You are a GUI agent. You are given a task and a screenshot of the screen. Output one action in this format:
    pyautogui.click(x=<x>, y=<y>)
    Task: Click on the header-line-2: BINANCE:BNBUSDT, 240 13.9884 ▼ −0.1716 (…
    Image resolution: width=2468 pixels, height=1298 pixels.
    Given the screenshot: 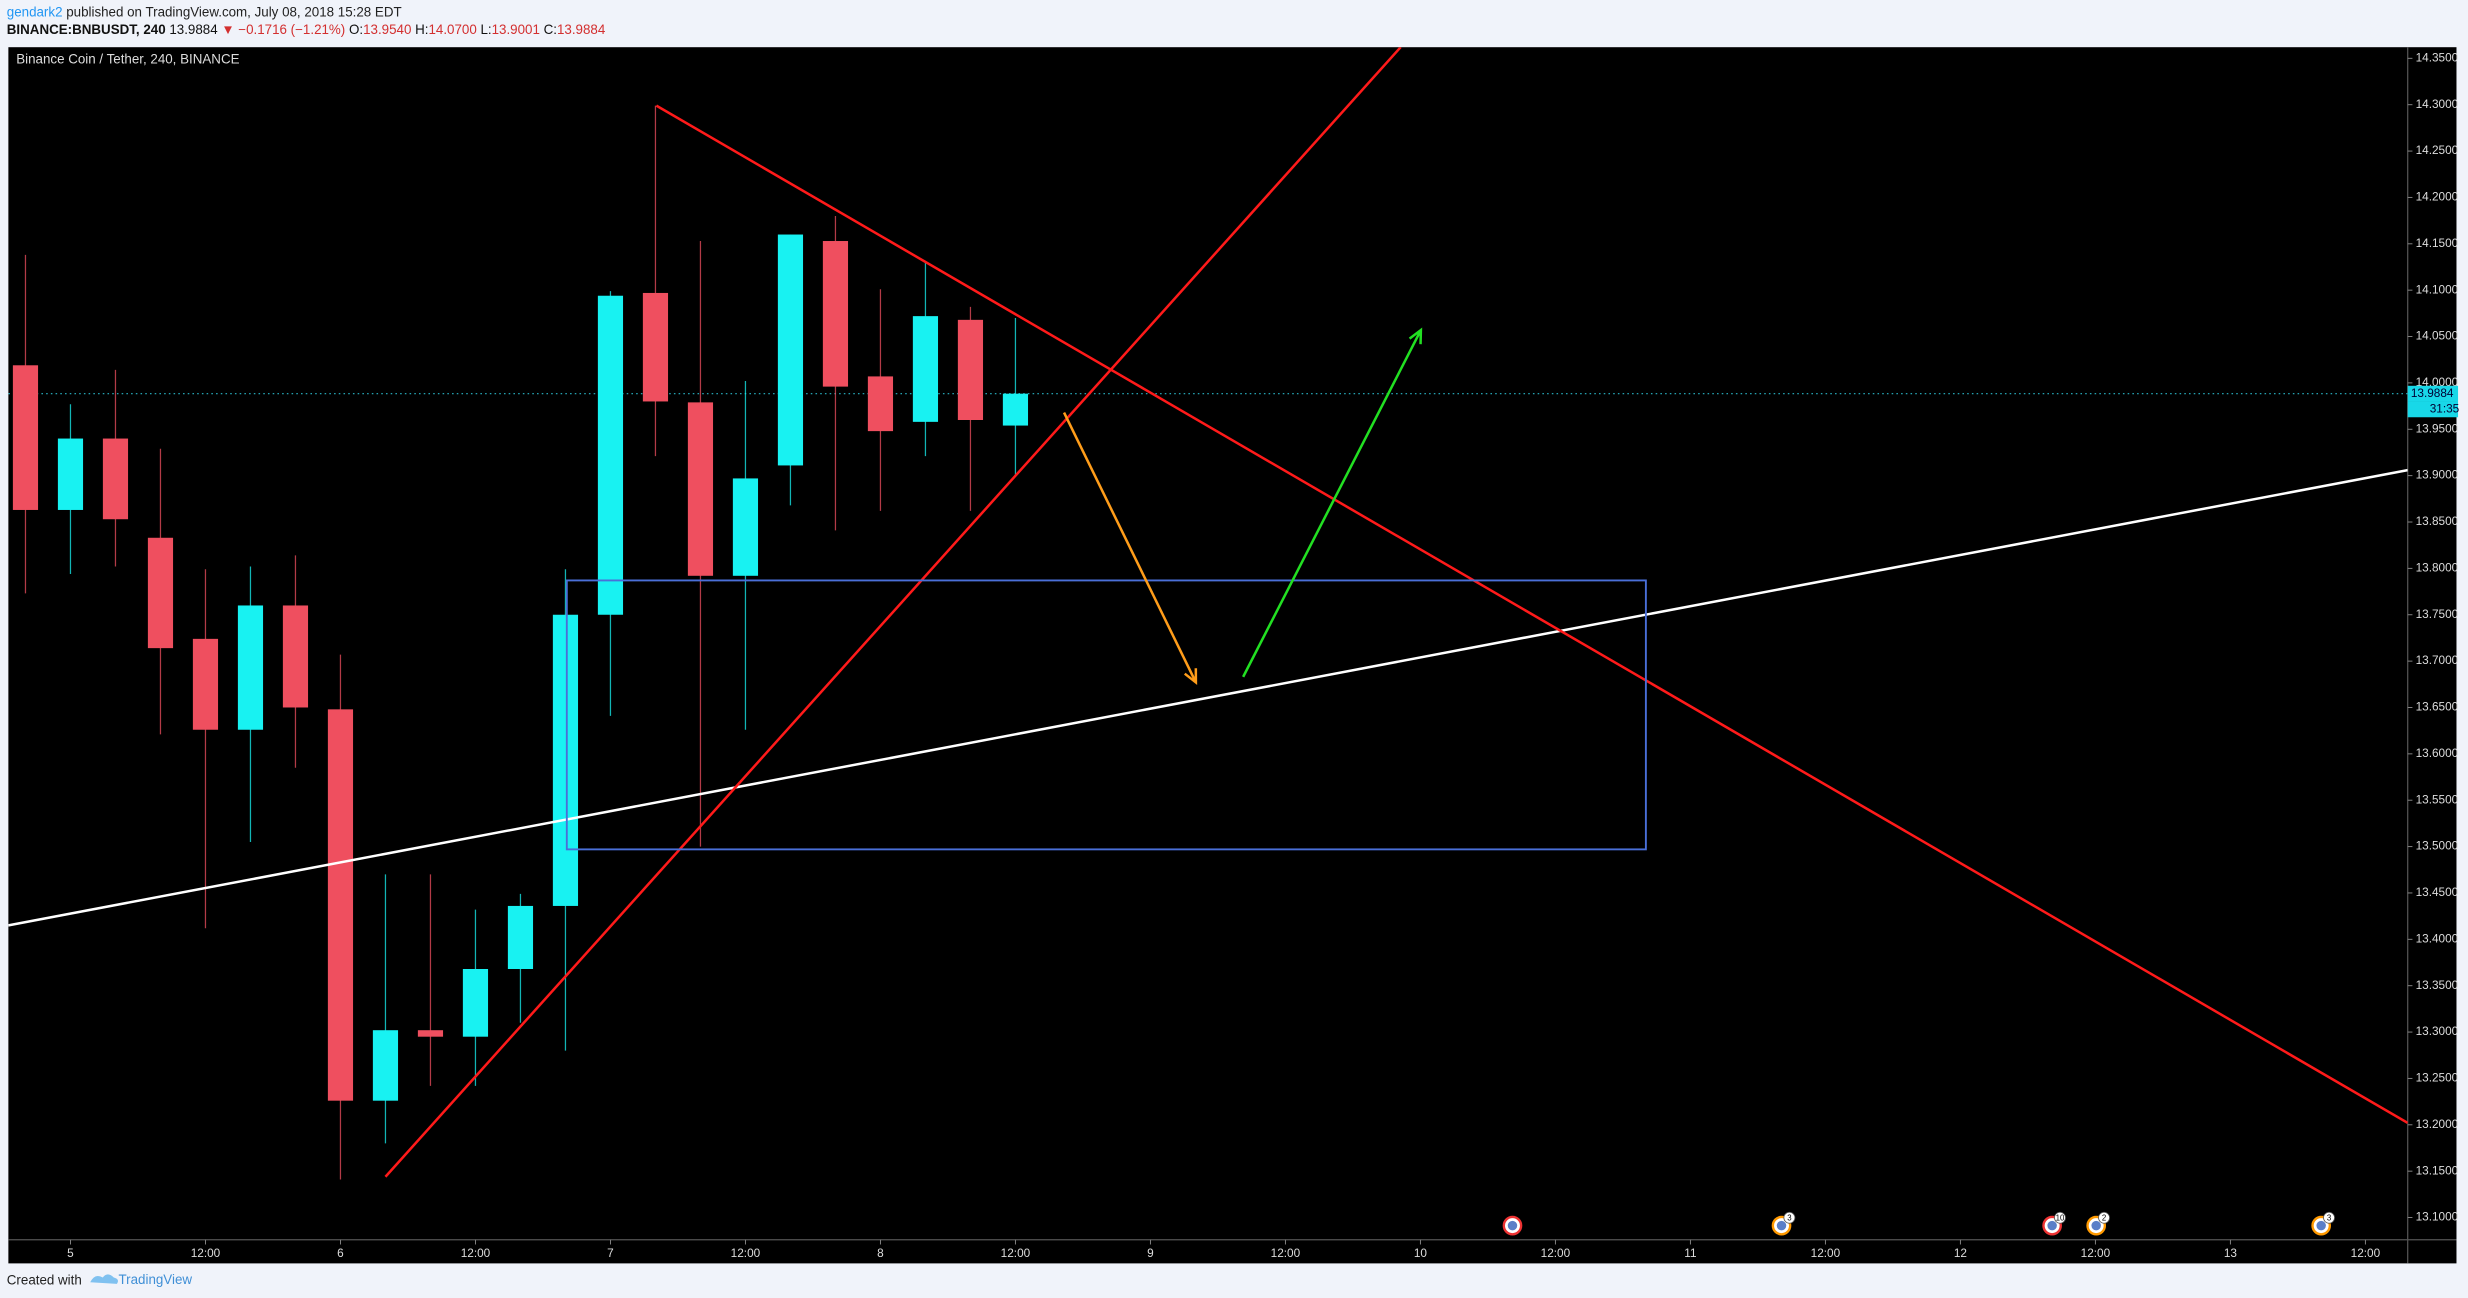 What is the action you would take?
    pyautogui.click(x=306, y=28)
    